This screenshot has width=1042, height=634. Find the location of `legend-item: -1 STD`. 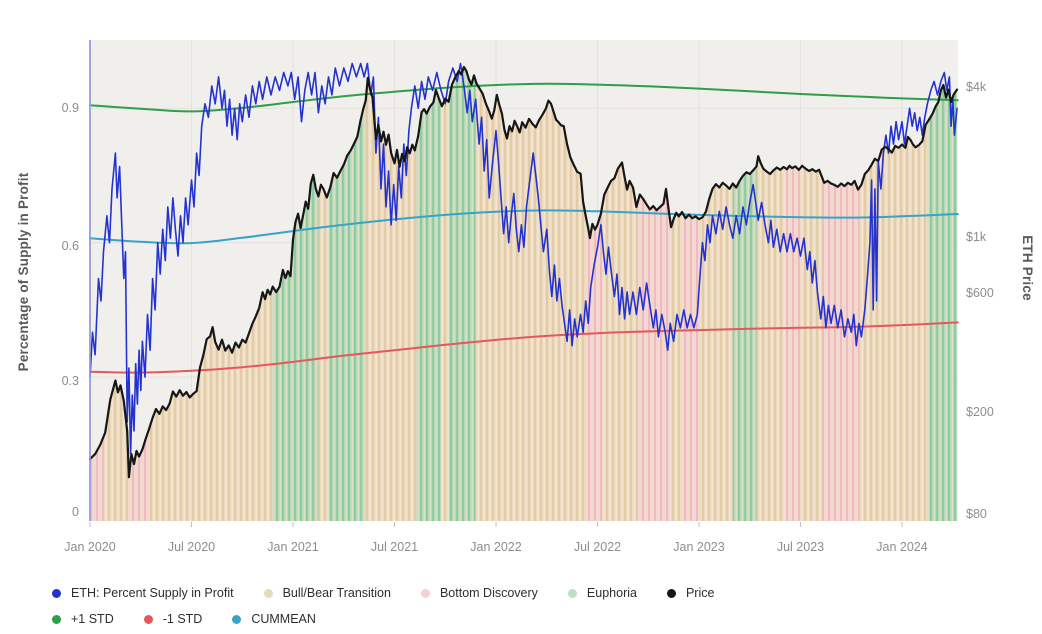

legend-item: -1 STD is located at coordinates (173, 619).